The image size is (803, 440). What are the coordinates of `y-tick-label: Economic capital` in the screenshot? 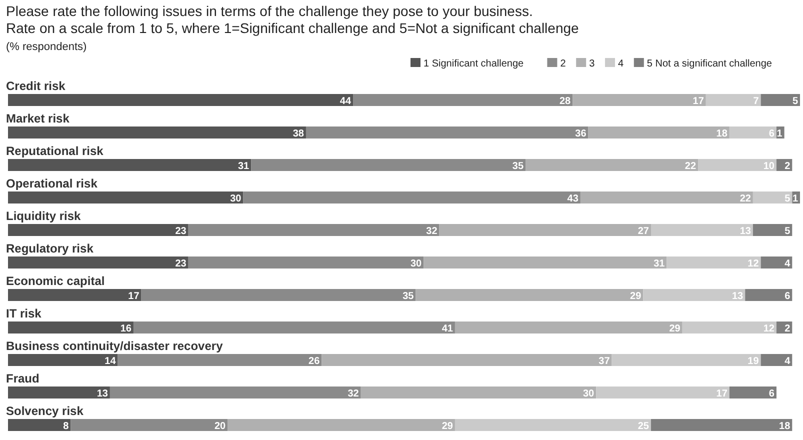 It's located at (55, 281).